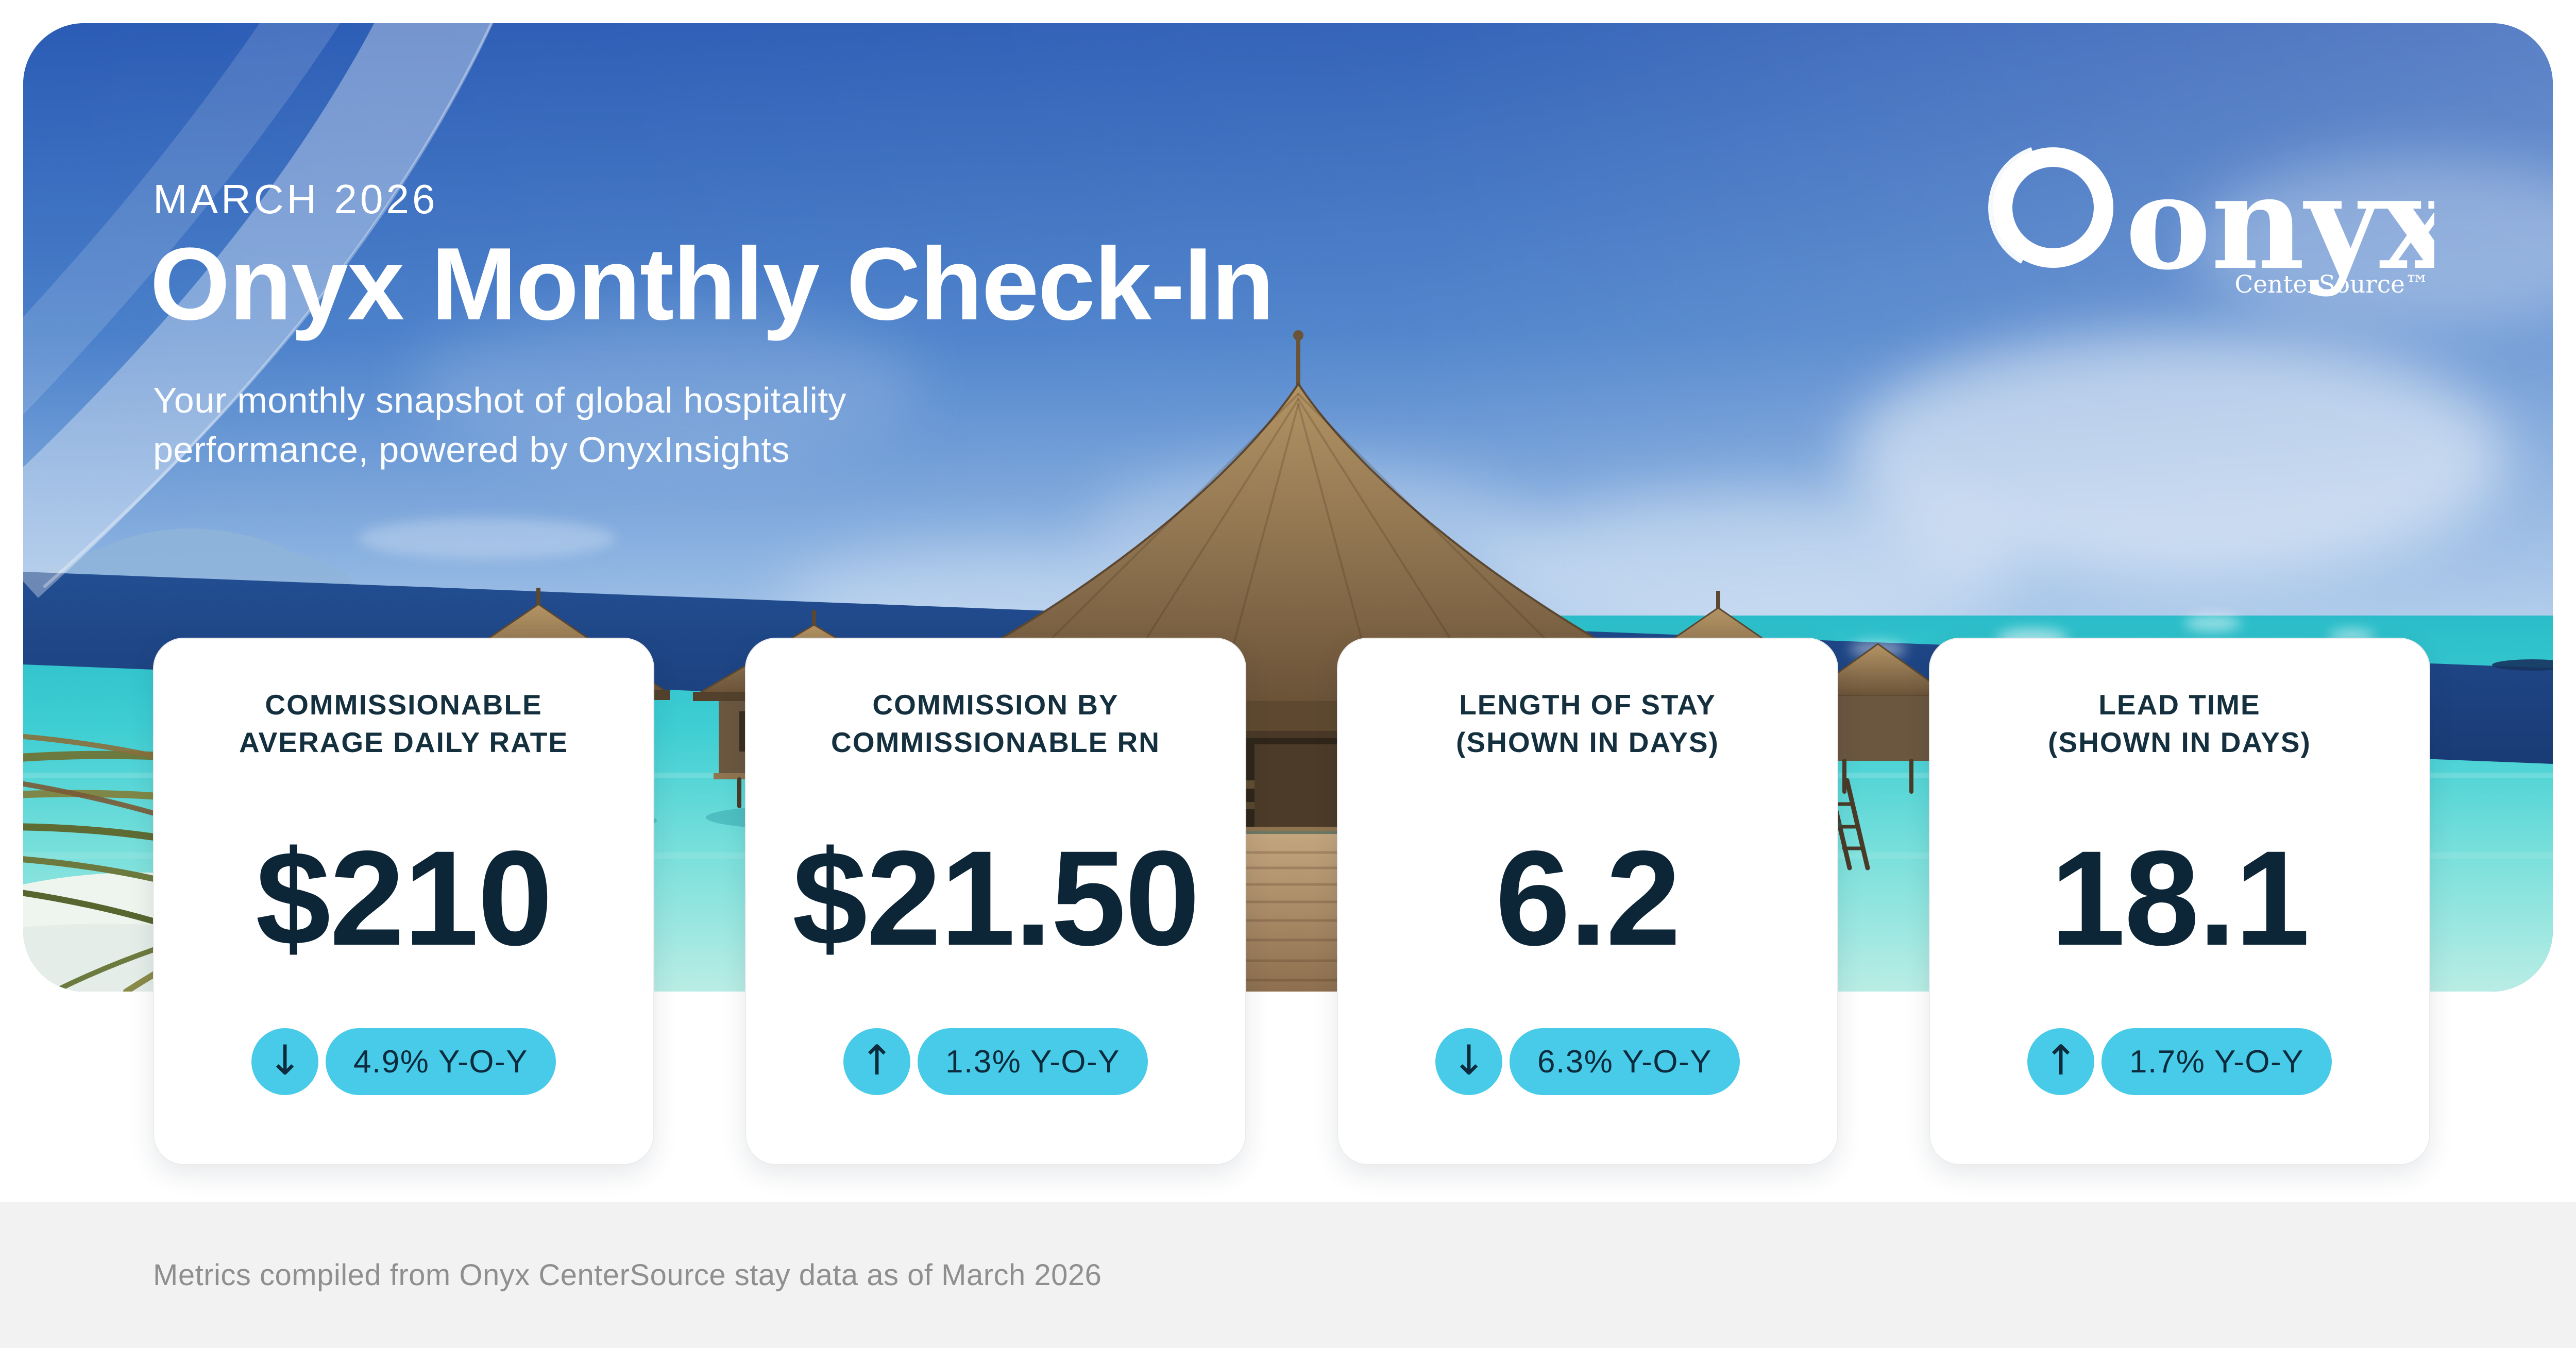  I want to click on arc-decoration, so click(258, 310).